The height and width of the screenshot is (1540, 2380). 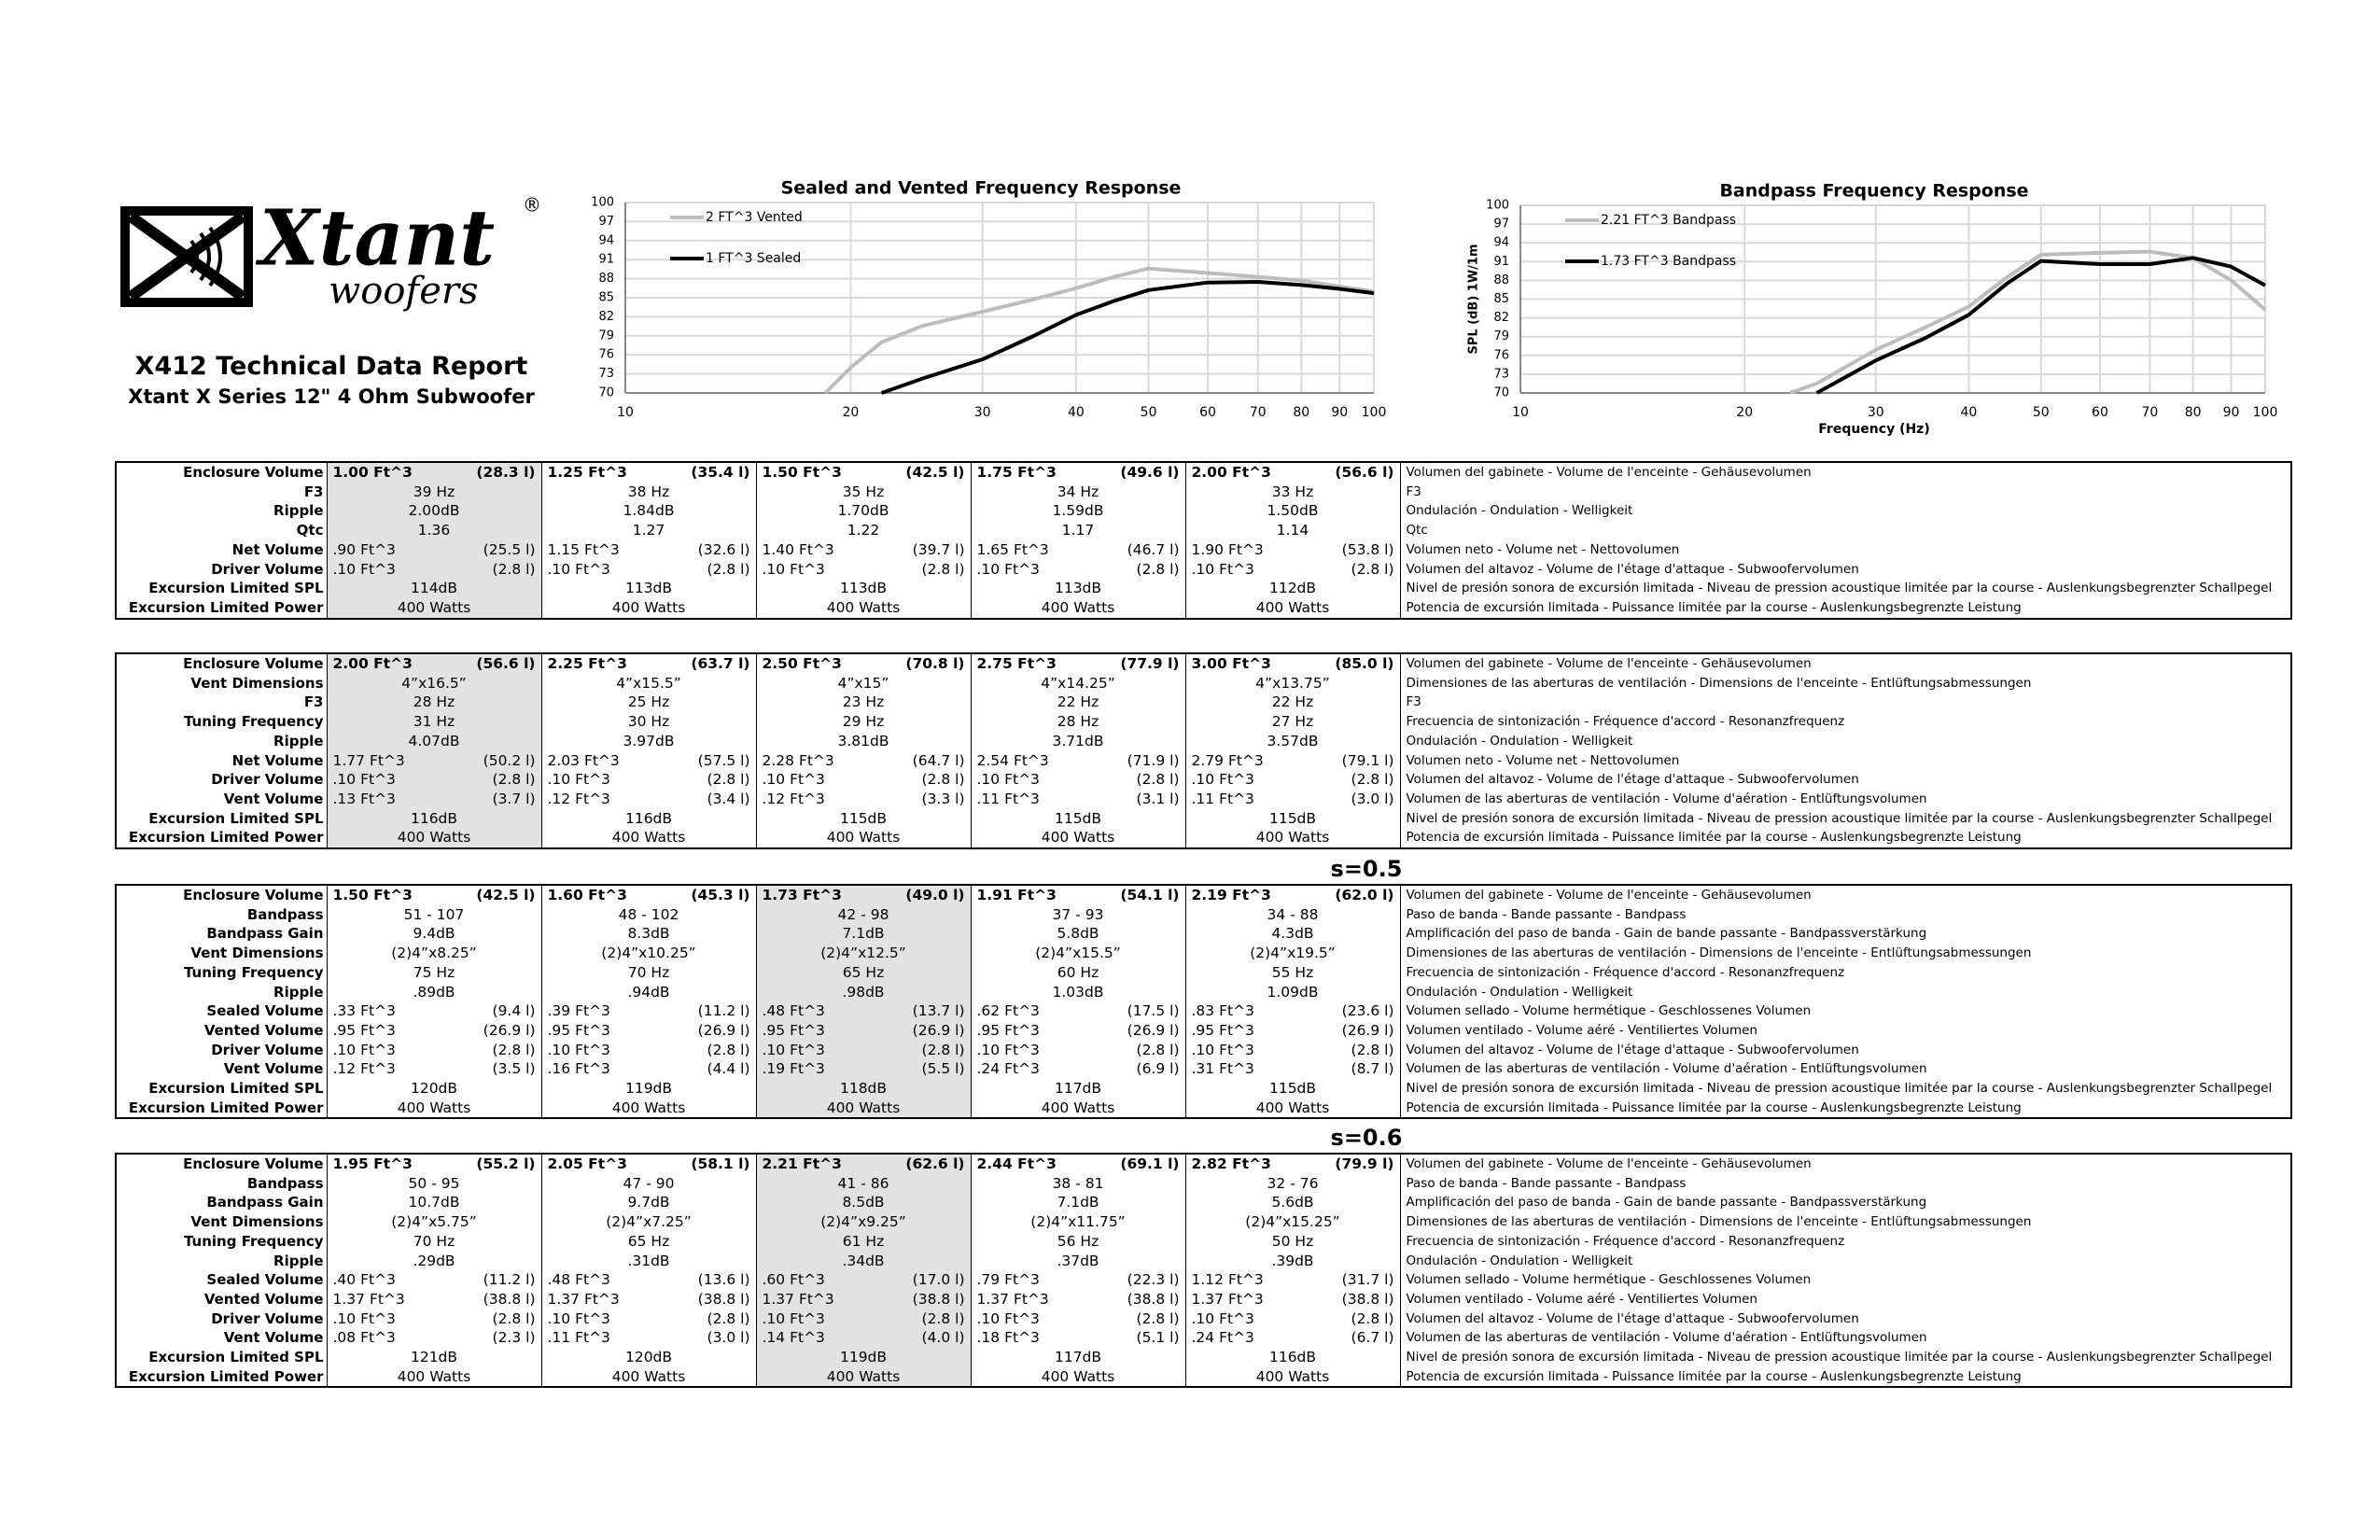 What do you see at coordinates (863, 740) in the screenshot?
I see `cell-value: 3.81dB` at bounding box center [863, 740].